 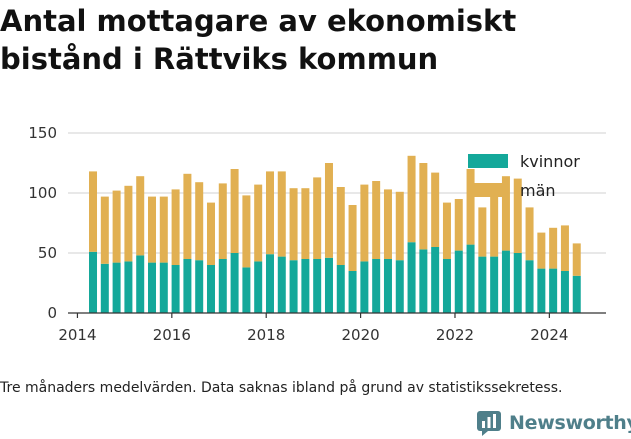 What do you see at coordinates (455, 335) in the screenshot?
I see `x-tick-label: 2022` at bounding box center [455, 335].